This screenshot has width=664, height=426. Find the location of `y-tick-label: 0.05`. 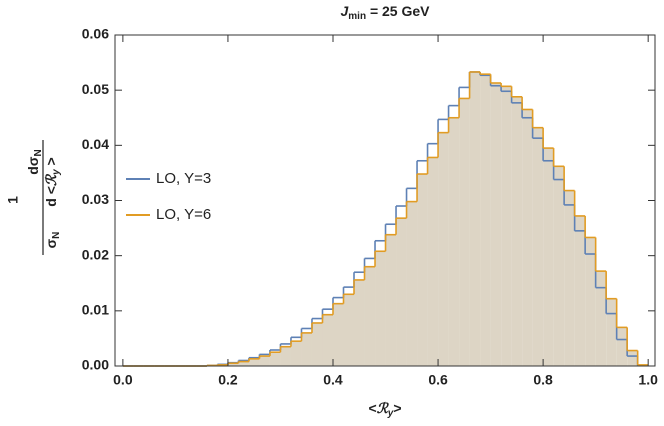

y-tick-label: 0.05 is located at coordinates (95, 89).